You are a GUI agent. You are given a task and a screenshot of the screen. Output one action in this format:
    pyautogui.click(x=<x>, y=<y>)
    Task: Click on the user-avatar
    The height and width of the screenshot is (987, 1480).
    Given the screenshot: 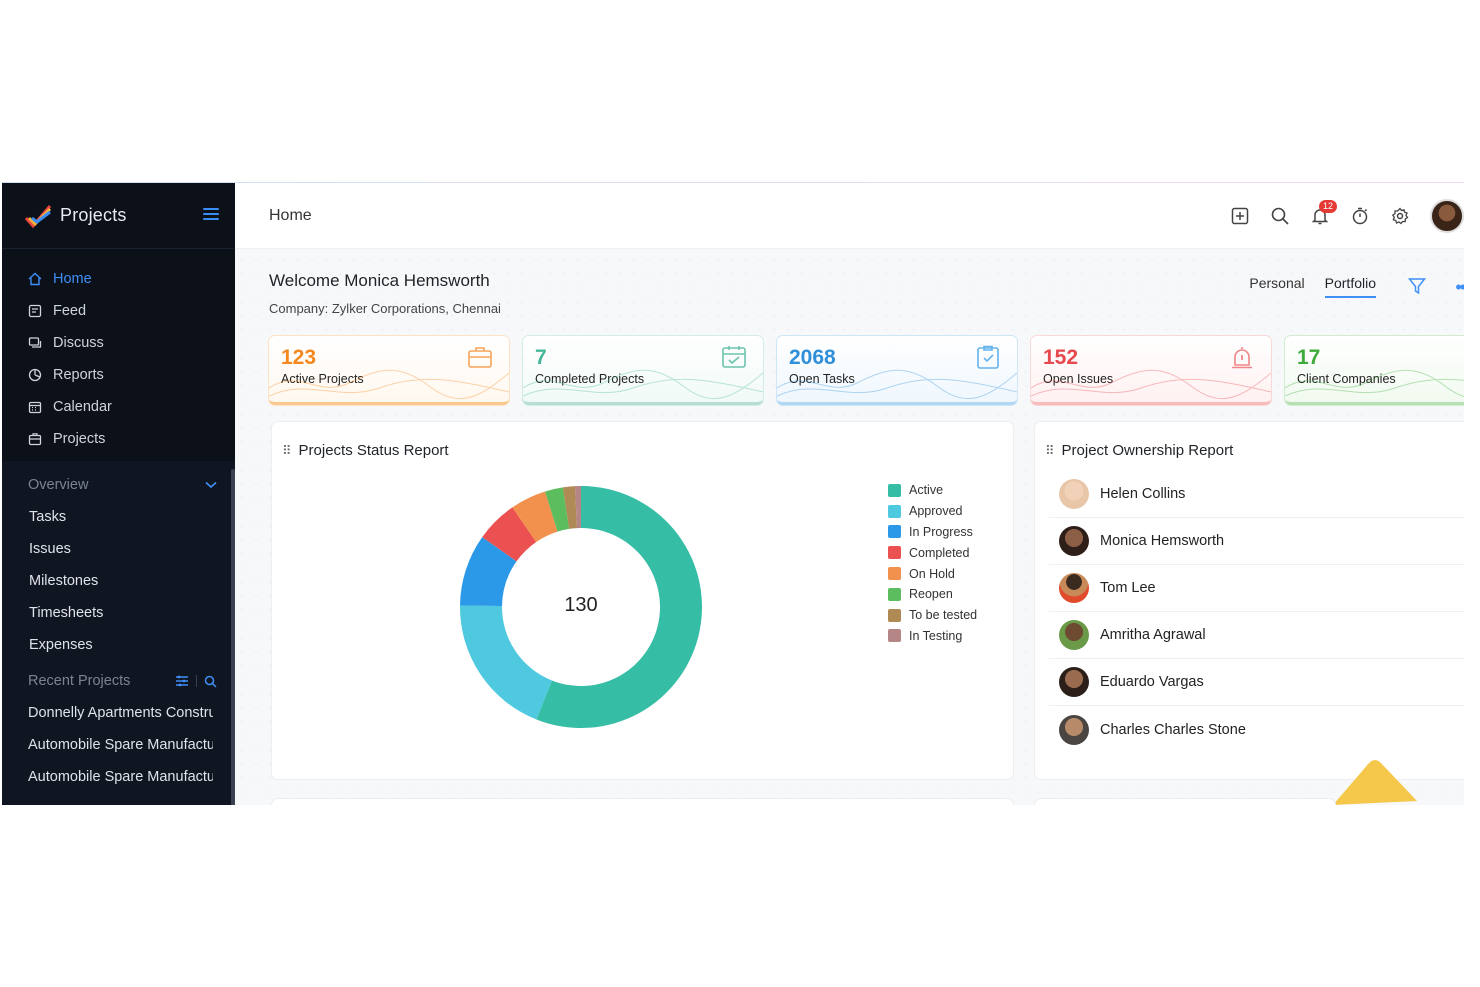 What is the action you would take?
    pyautogui.click(x=1447, y=216)
    